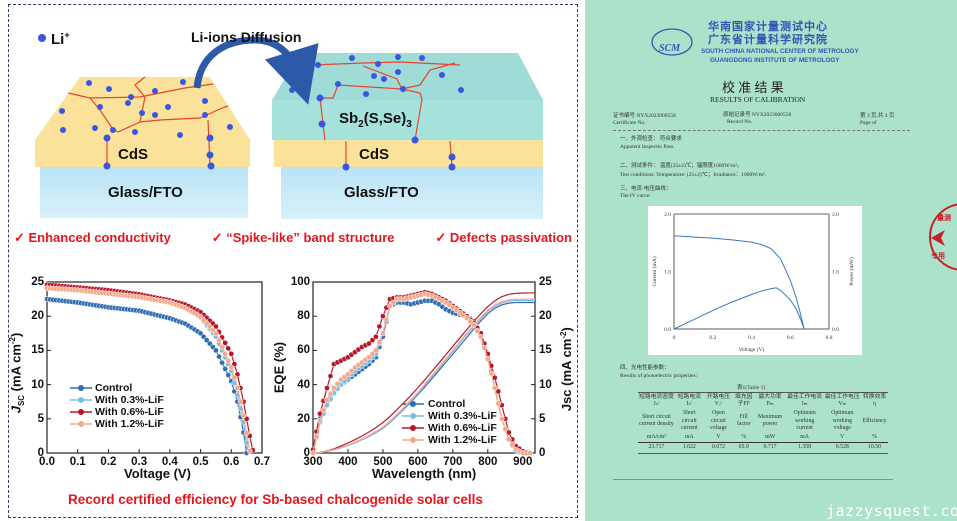 The width and height of the screenshot is (957, 521). I want to click on cert-no: 证书编号 NYX2023000558, so click(644, 116).